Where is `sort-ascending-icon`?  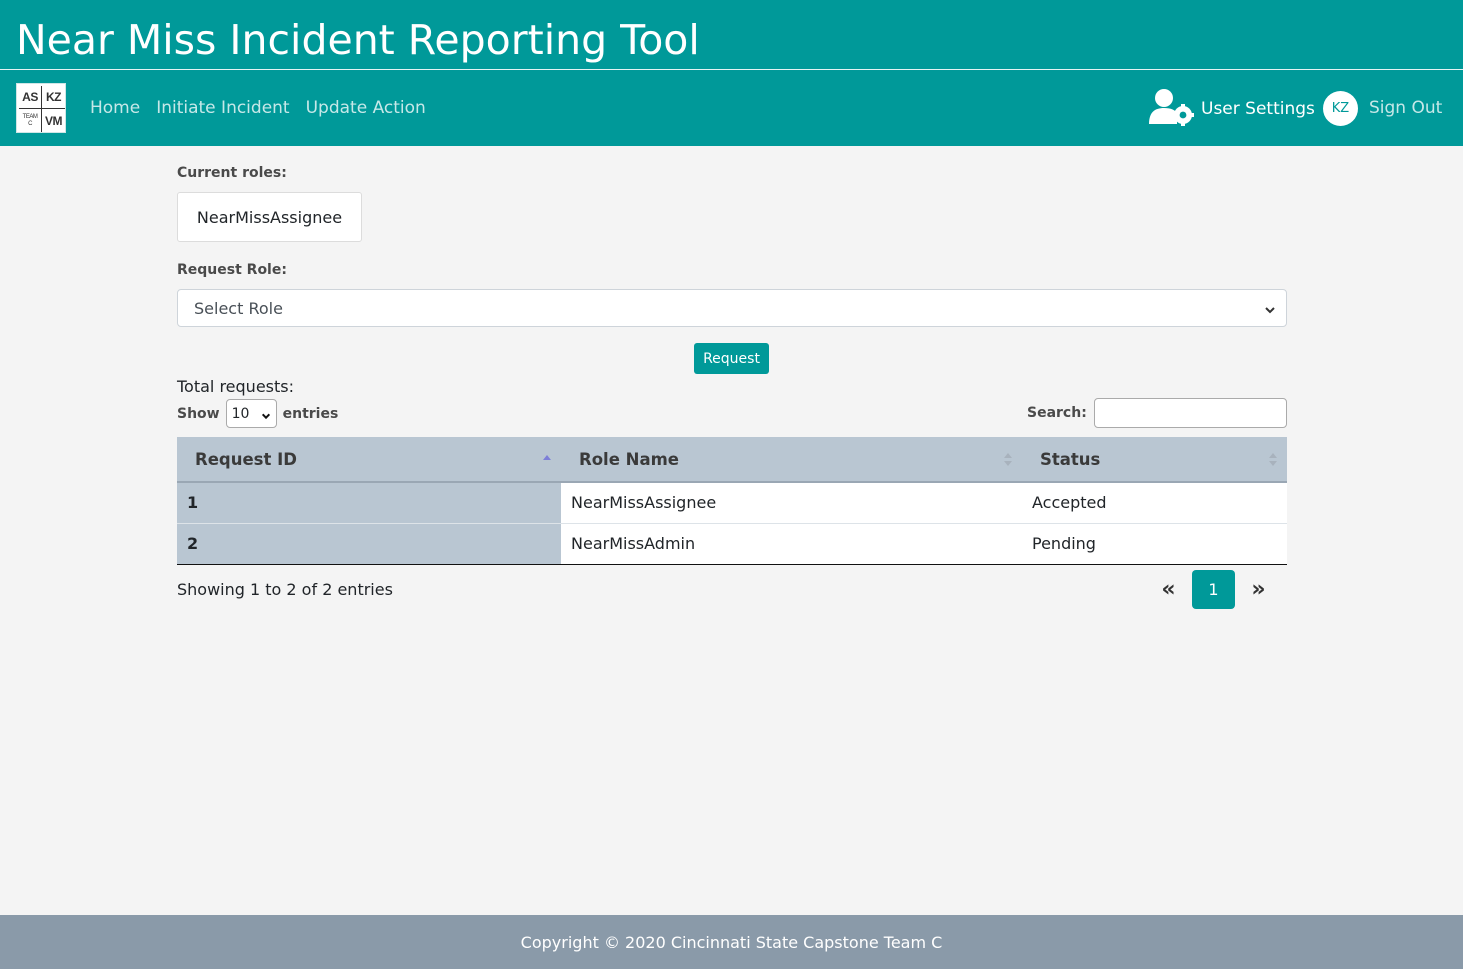
sort-ascending-icon is located at coordinates (547, 461).